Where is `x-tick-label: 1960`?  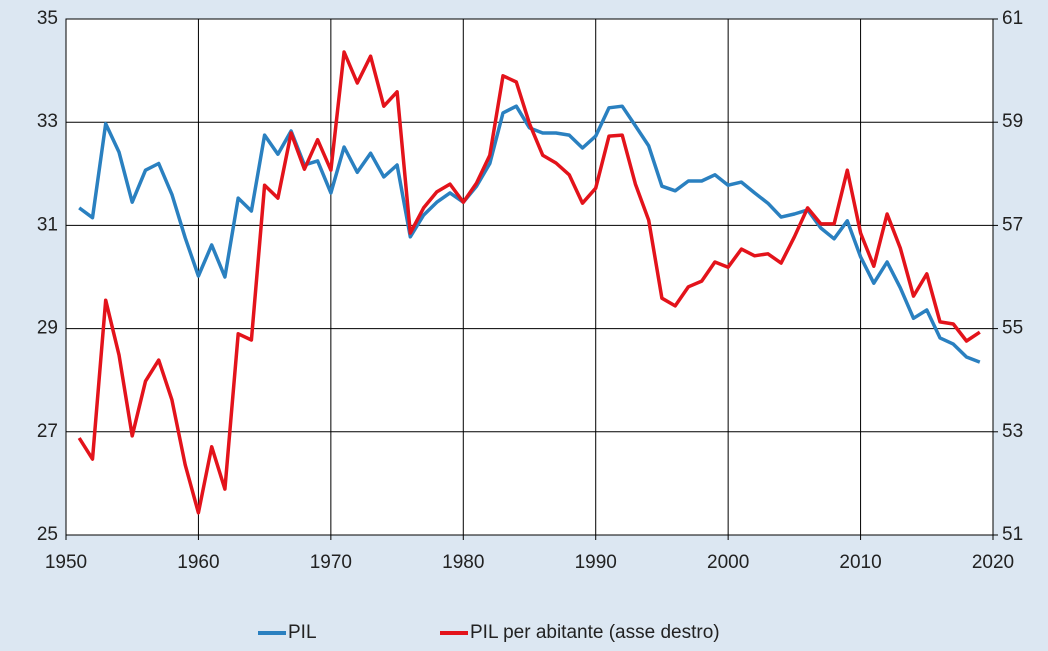
x-tick-label: 1960 is located at coordinates (198, 562).